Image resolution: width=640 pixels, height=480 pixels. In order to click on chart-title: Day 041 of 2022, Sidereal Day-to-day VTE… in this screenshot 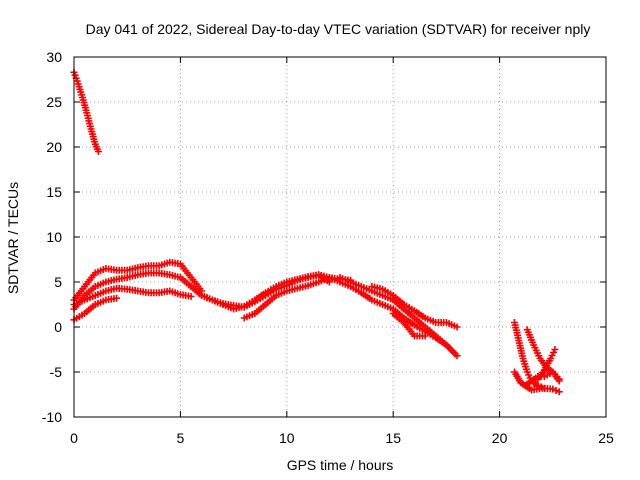, I will do `click(338, 29)`.